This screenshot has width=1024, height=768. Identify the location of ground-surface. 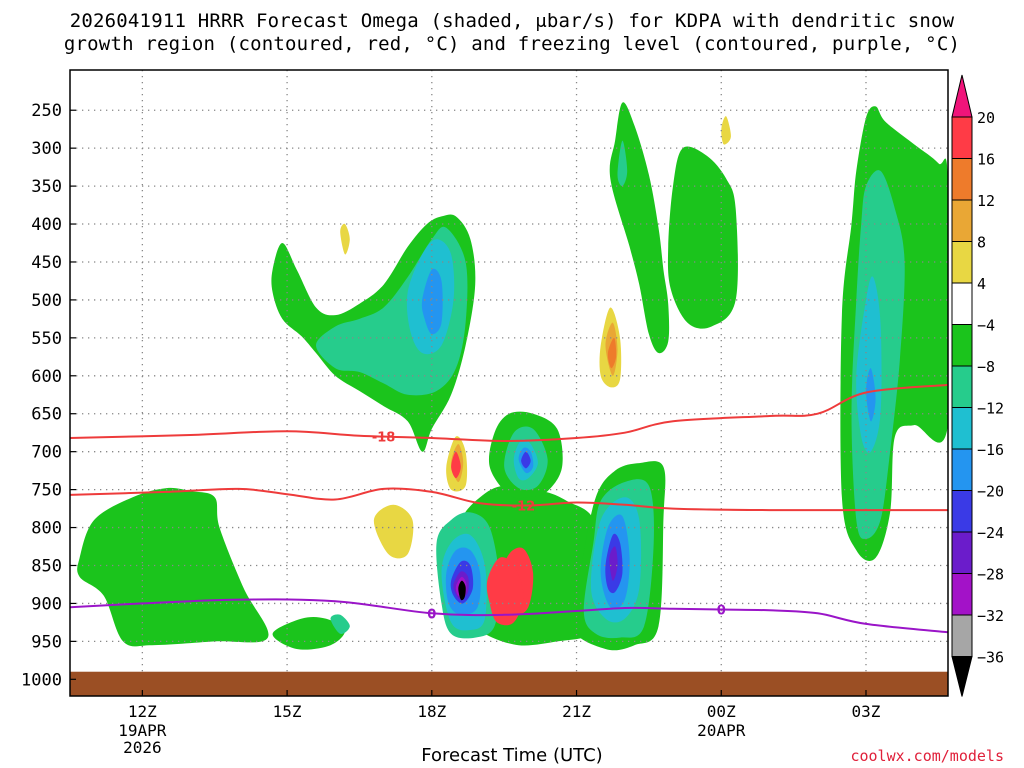
(509, 683).